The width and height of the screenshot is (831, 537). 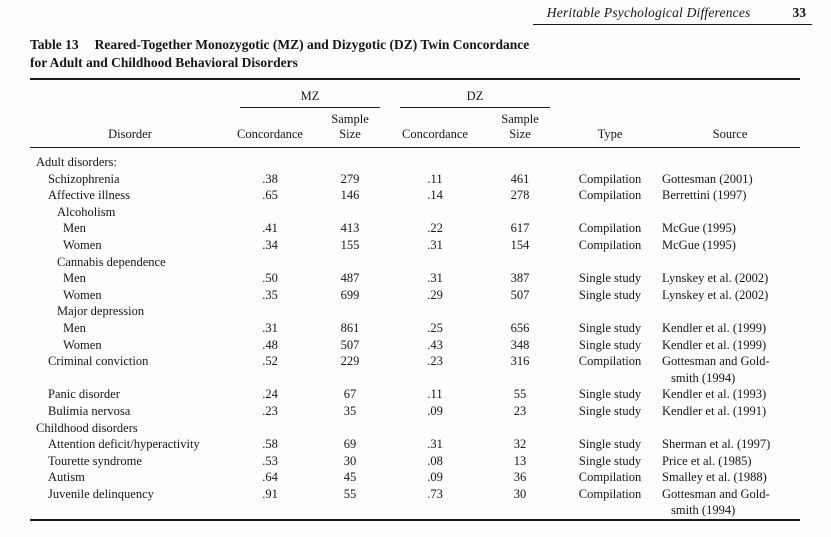 What do you see at coordinates (475, 93) in the screenshot?
I see `dz-group-header-cell: DZ` at bounding box center [475, 93].